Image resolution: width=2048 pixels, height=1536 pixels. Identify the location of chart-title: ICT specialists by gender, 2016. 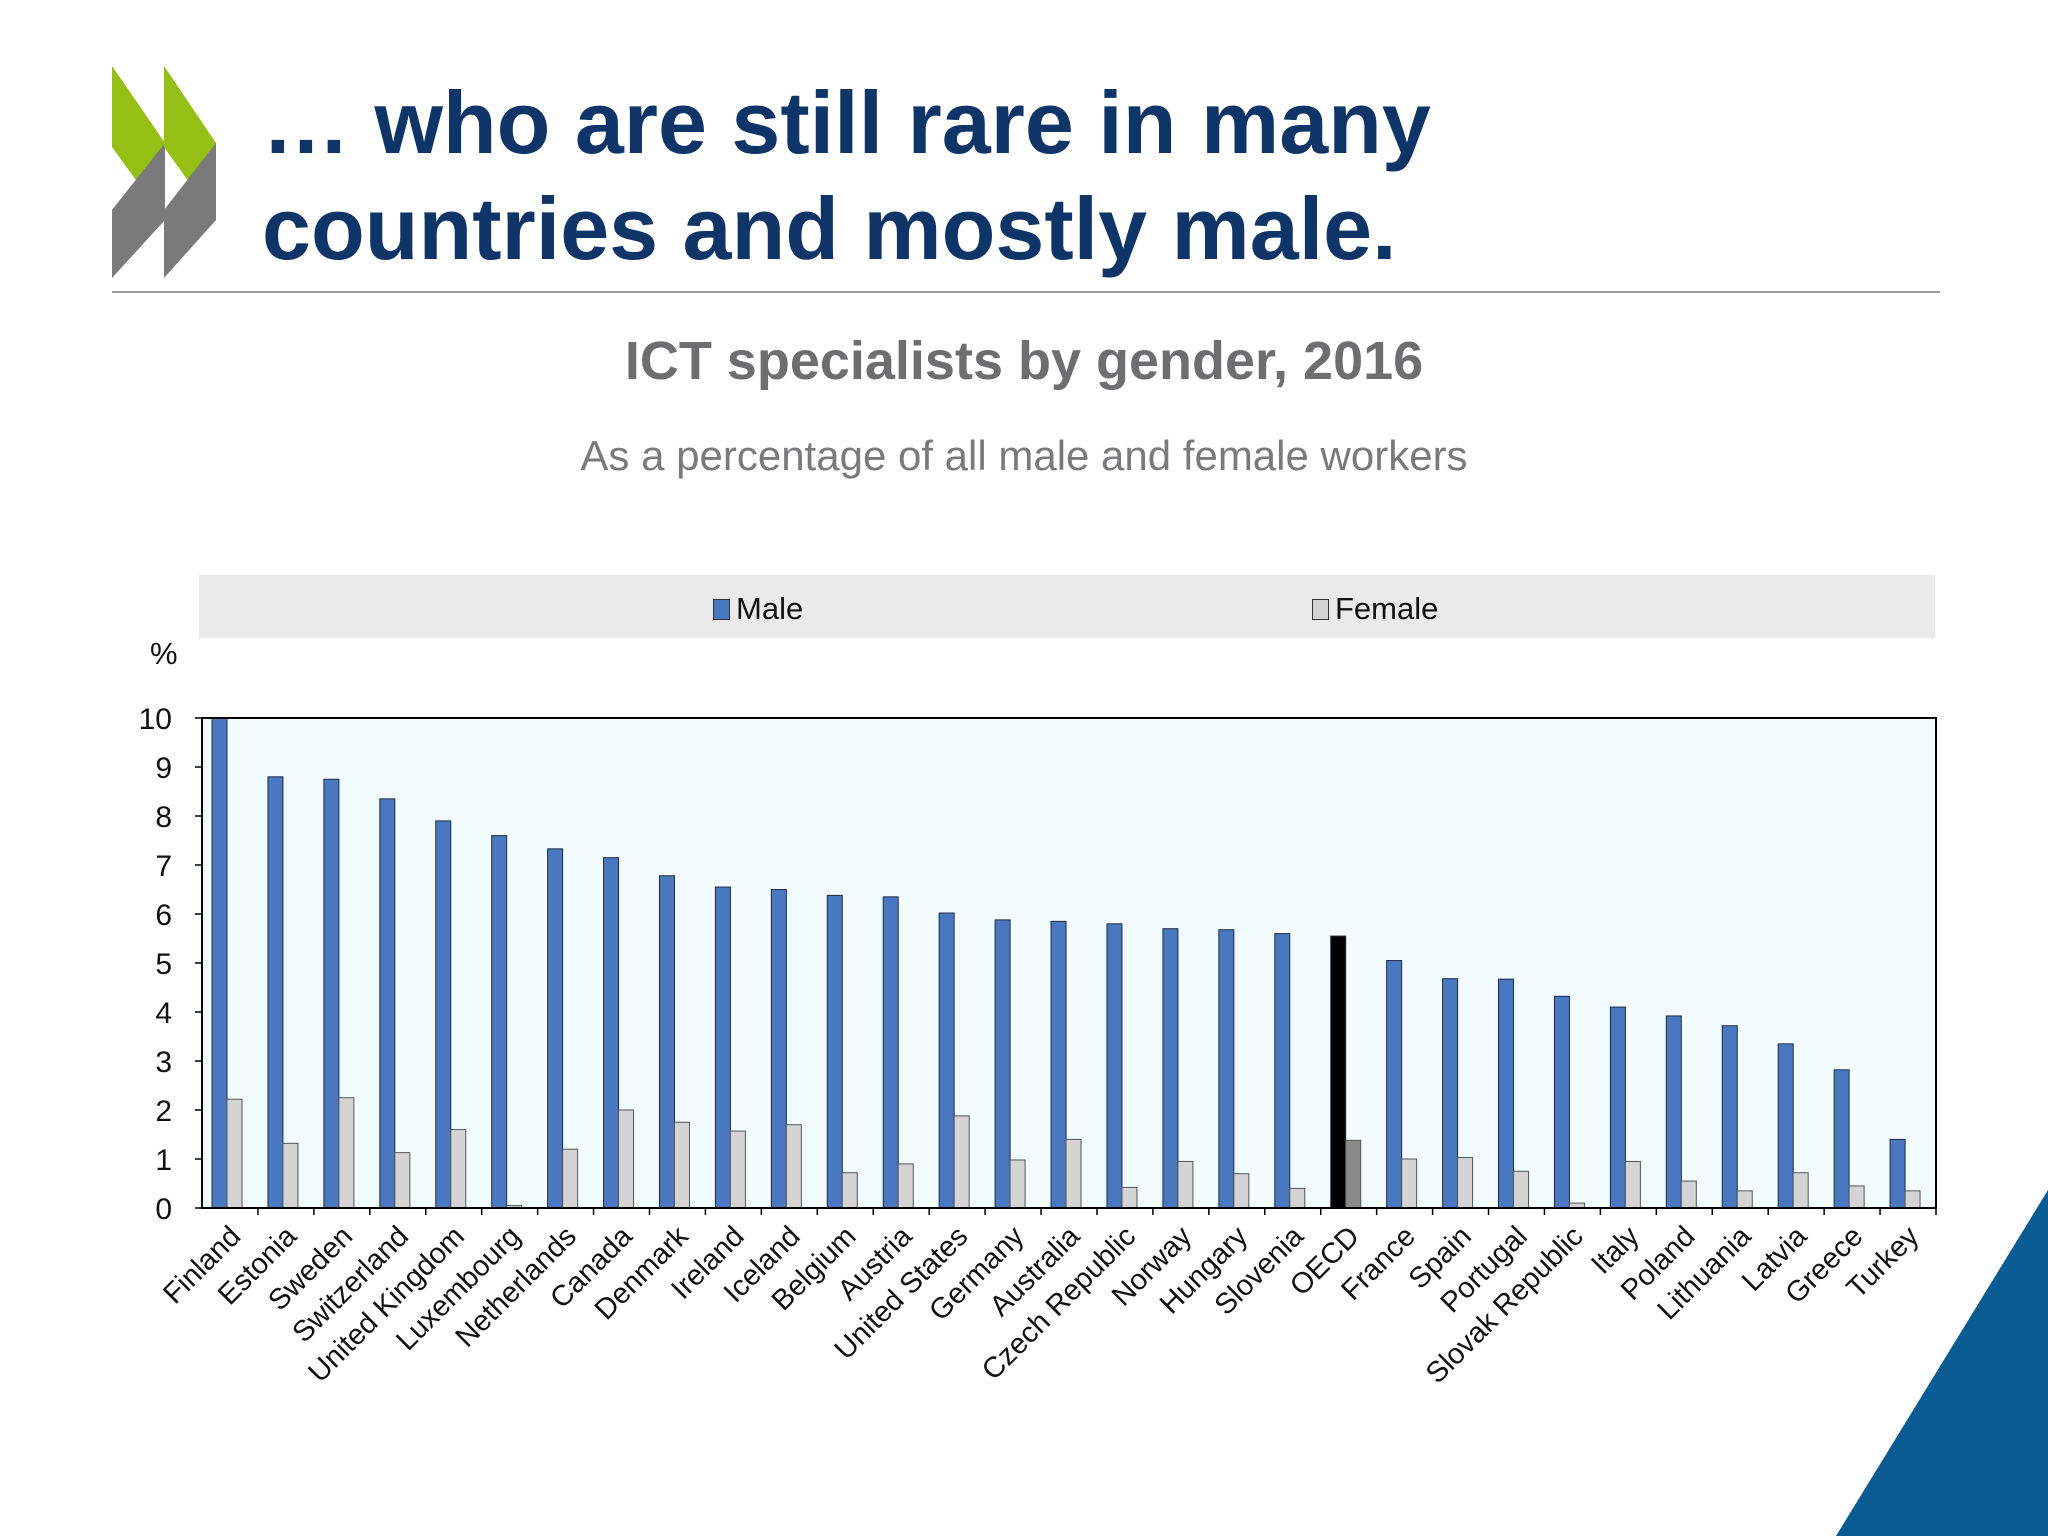
(1024, 361).